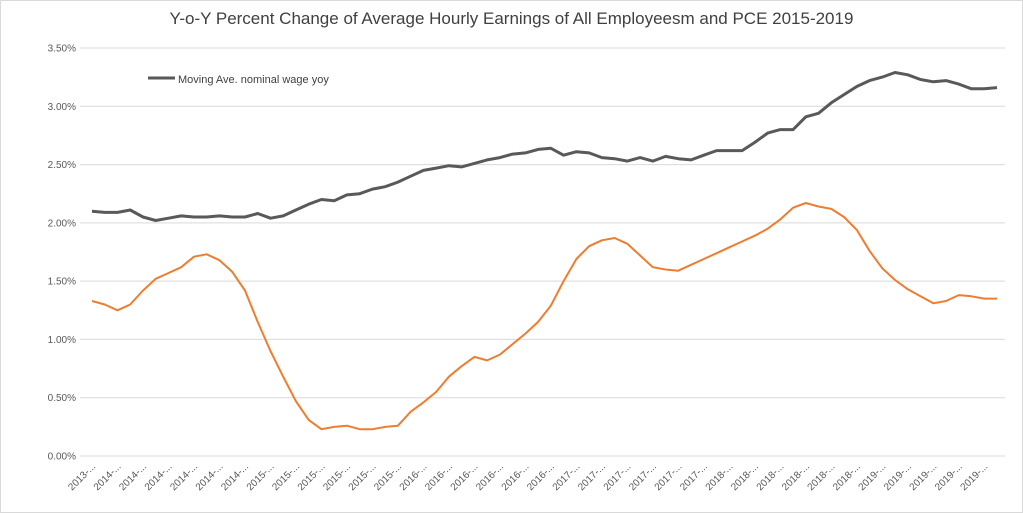 The height and width of the screenshot is (513, 1023). I want to click on y-tick-label: 1.50%, so click(62, 282).